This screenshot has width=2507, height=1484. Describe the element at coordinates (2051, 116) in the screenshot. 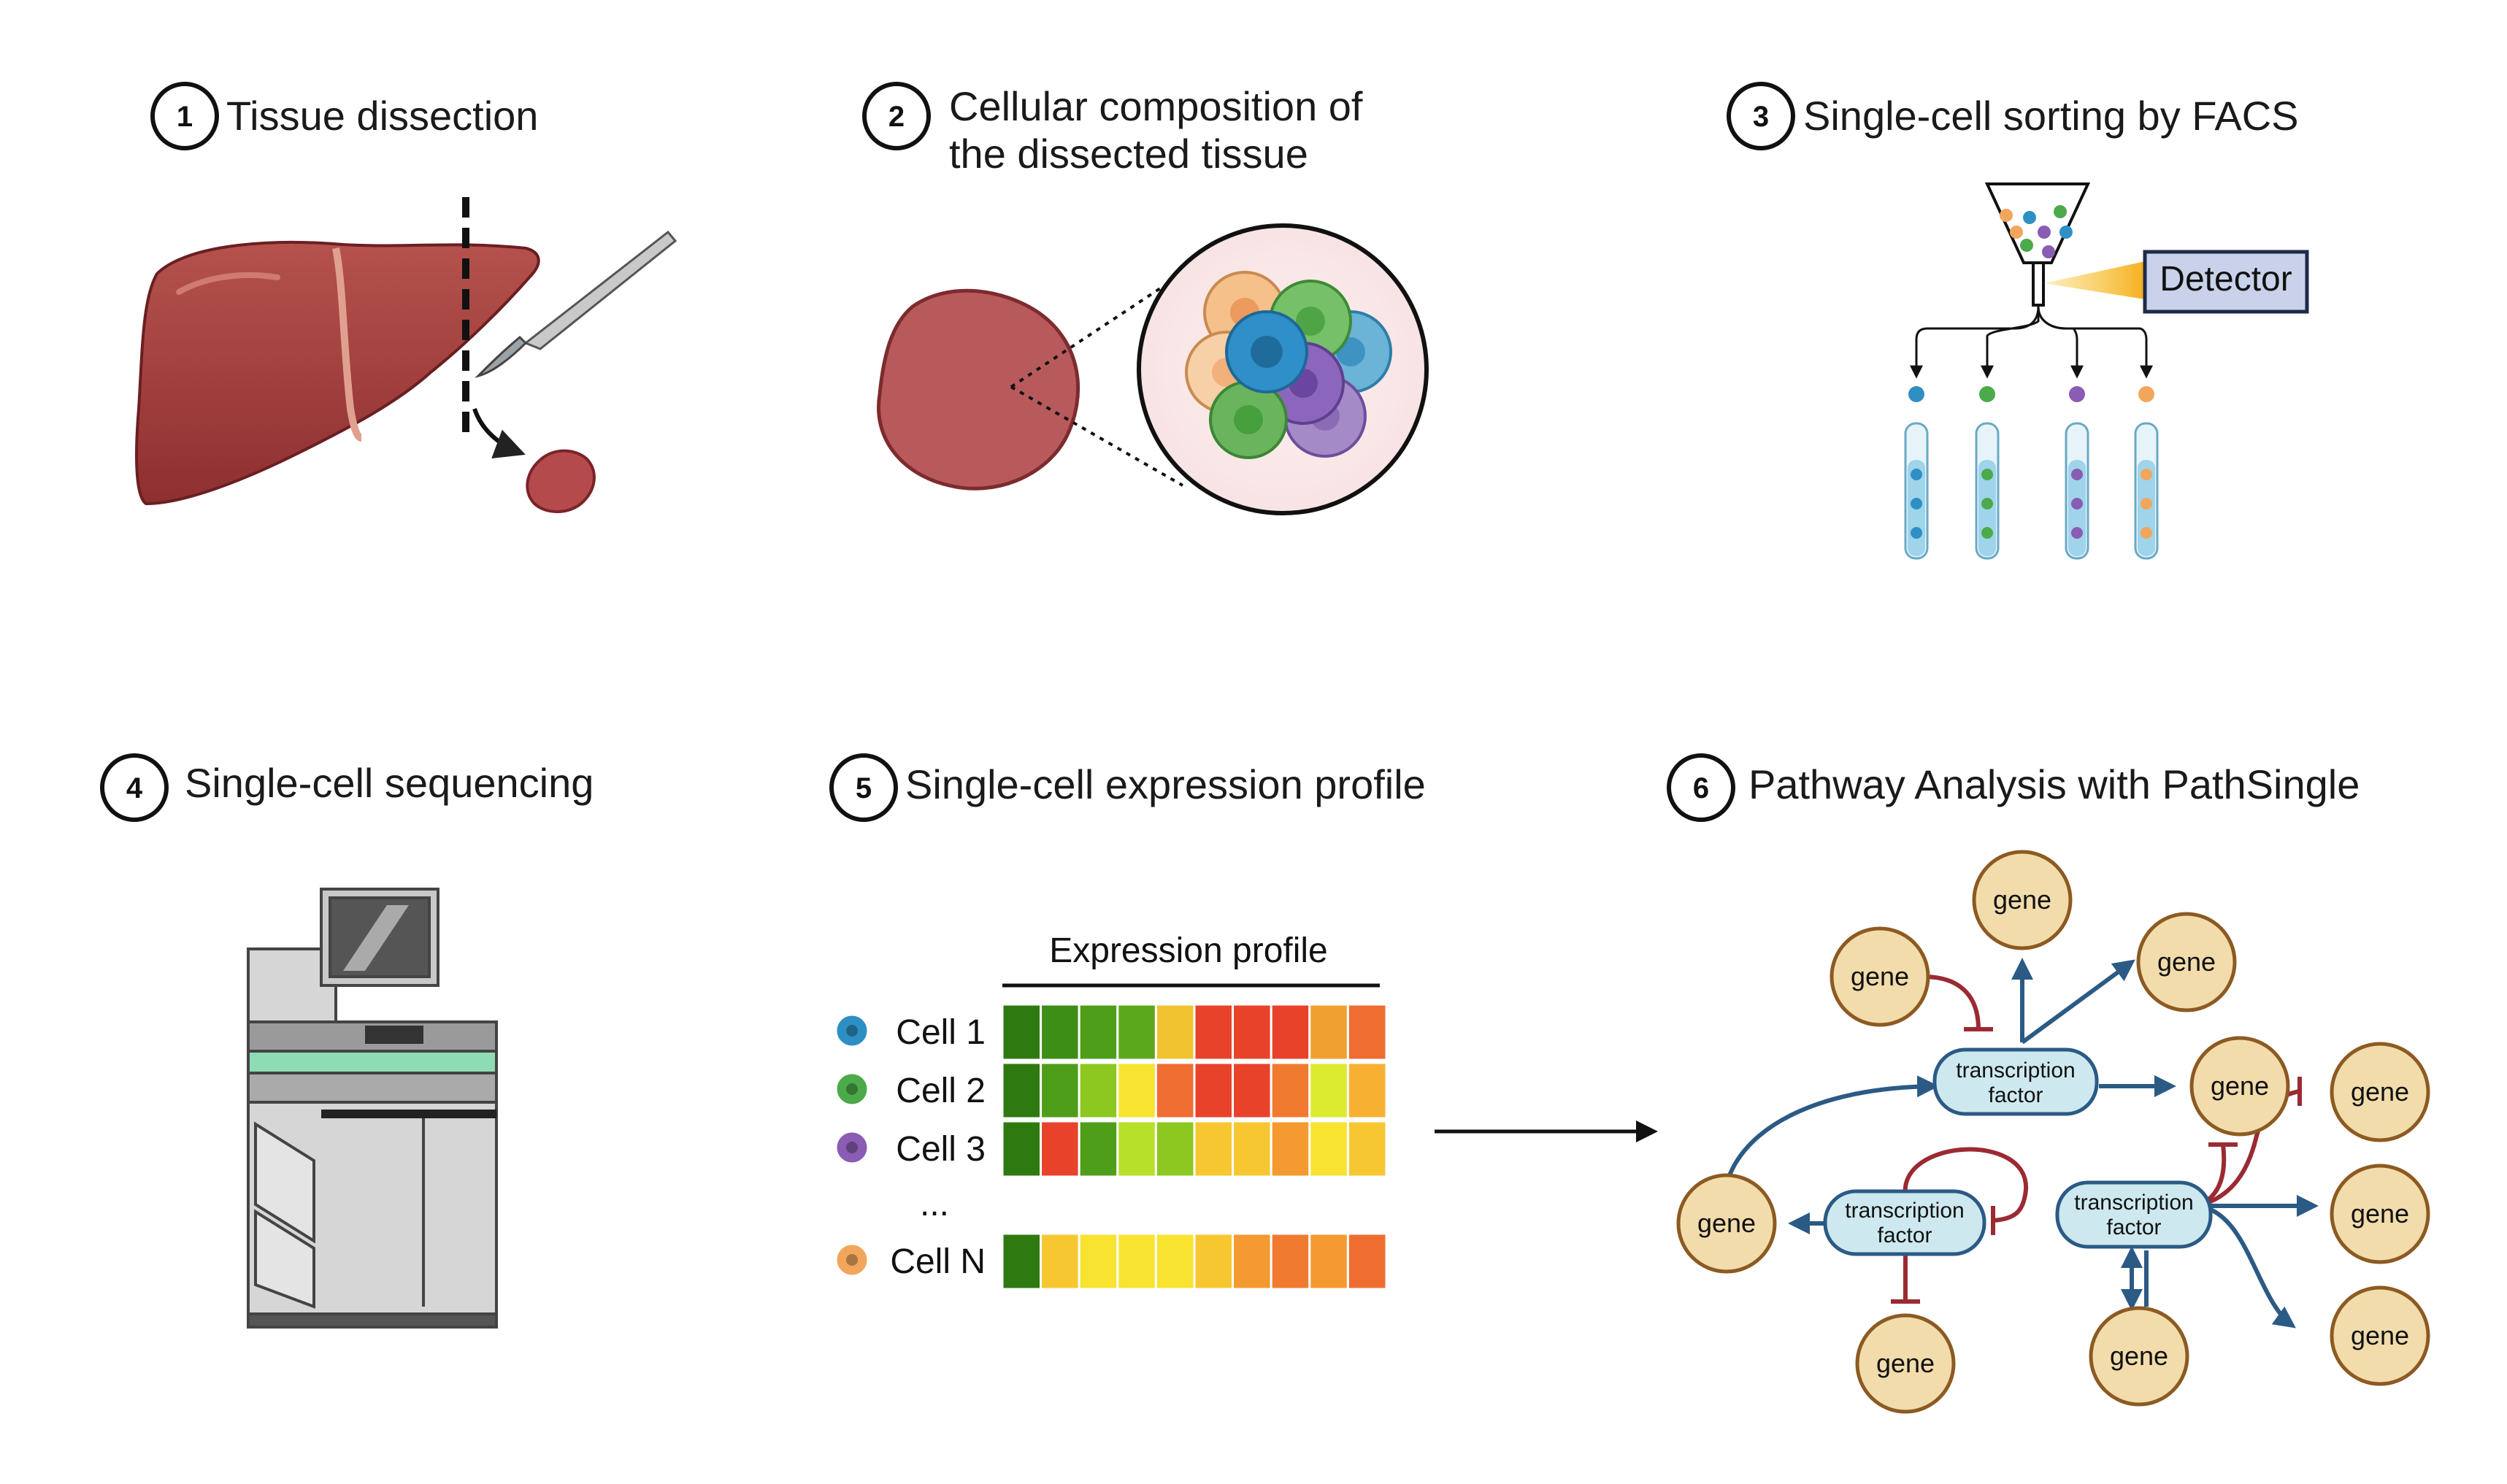

I see `step-title: Single-cell sorting by FACS` at that location.